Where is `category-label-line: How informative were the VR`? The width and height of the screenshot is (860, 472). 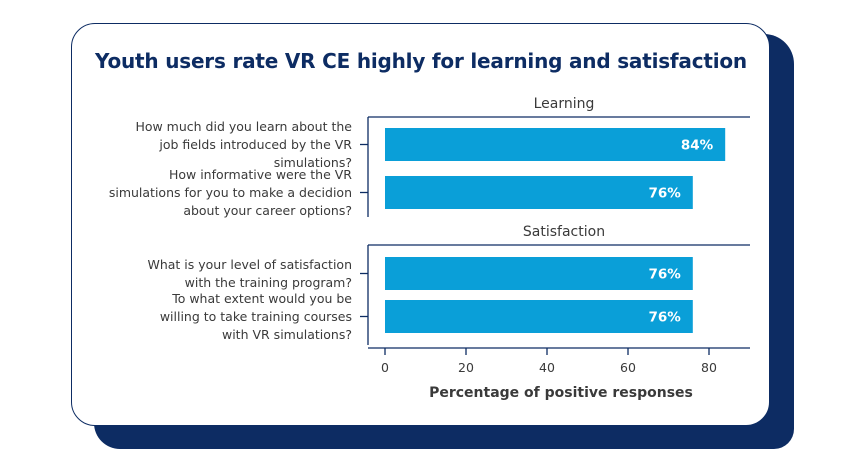 category-label-line: How informative were the VR is located at coordinates (260, 174).